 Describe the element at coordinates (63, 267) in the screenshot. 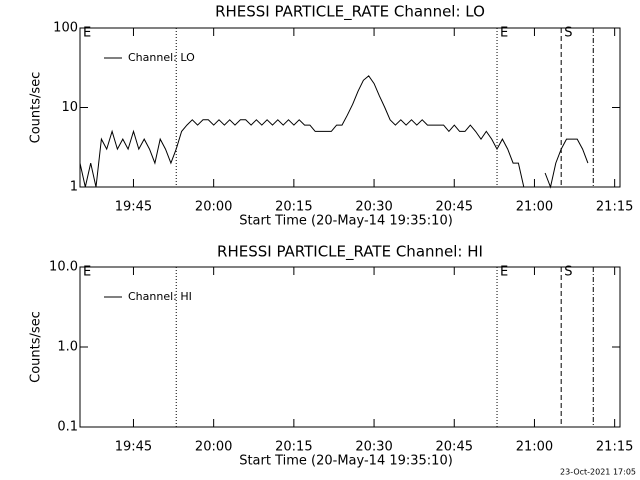

I see `y-tick-label: 10.0` at that location.